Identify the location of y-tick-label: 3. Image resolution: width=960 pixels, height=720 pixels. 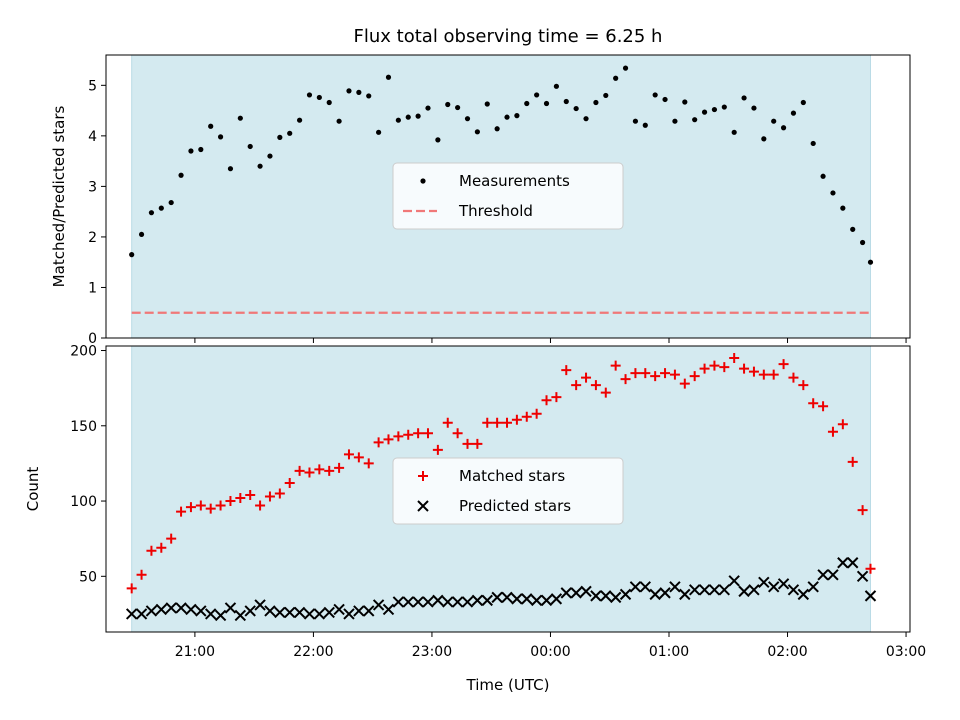
(92, 187).